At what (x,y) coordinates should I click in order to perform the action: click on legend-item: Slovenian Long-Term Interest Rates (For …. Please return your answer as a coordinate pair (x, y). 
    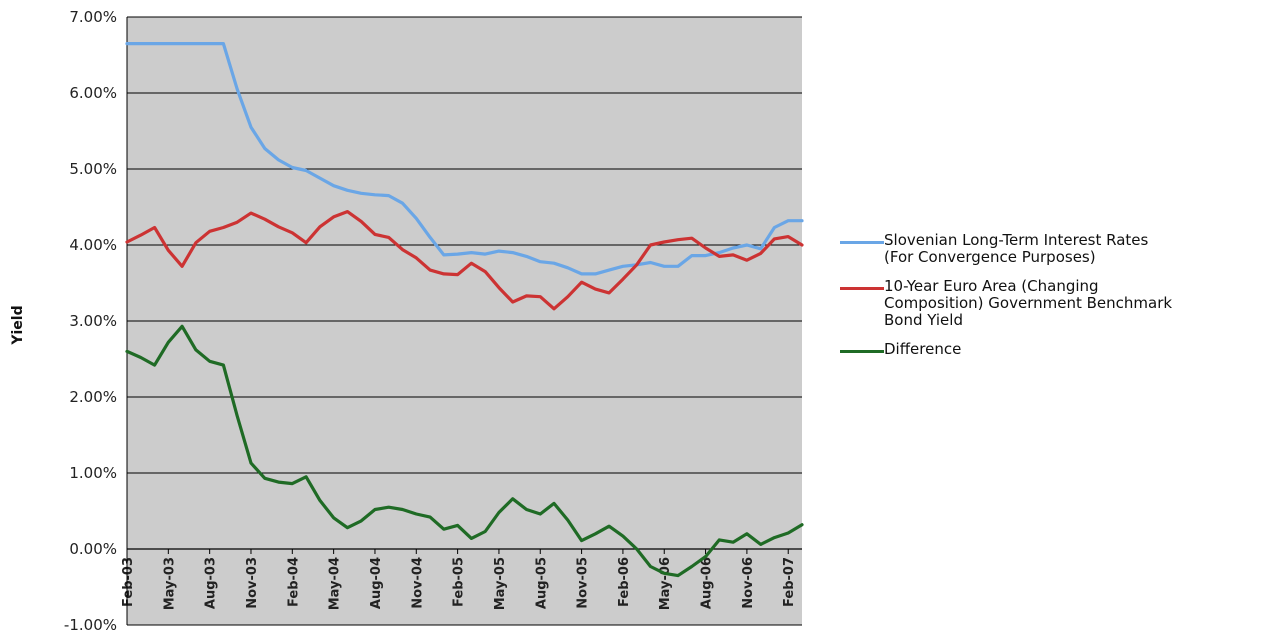
    Looking at the image, I should click on (1052, 249).